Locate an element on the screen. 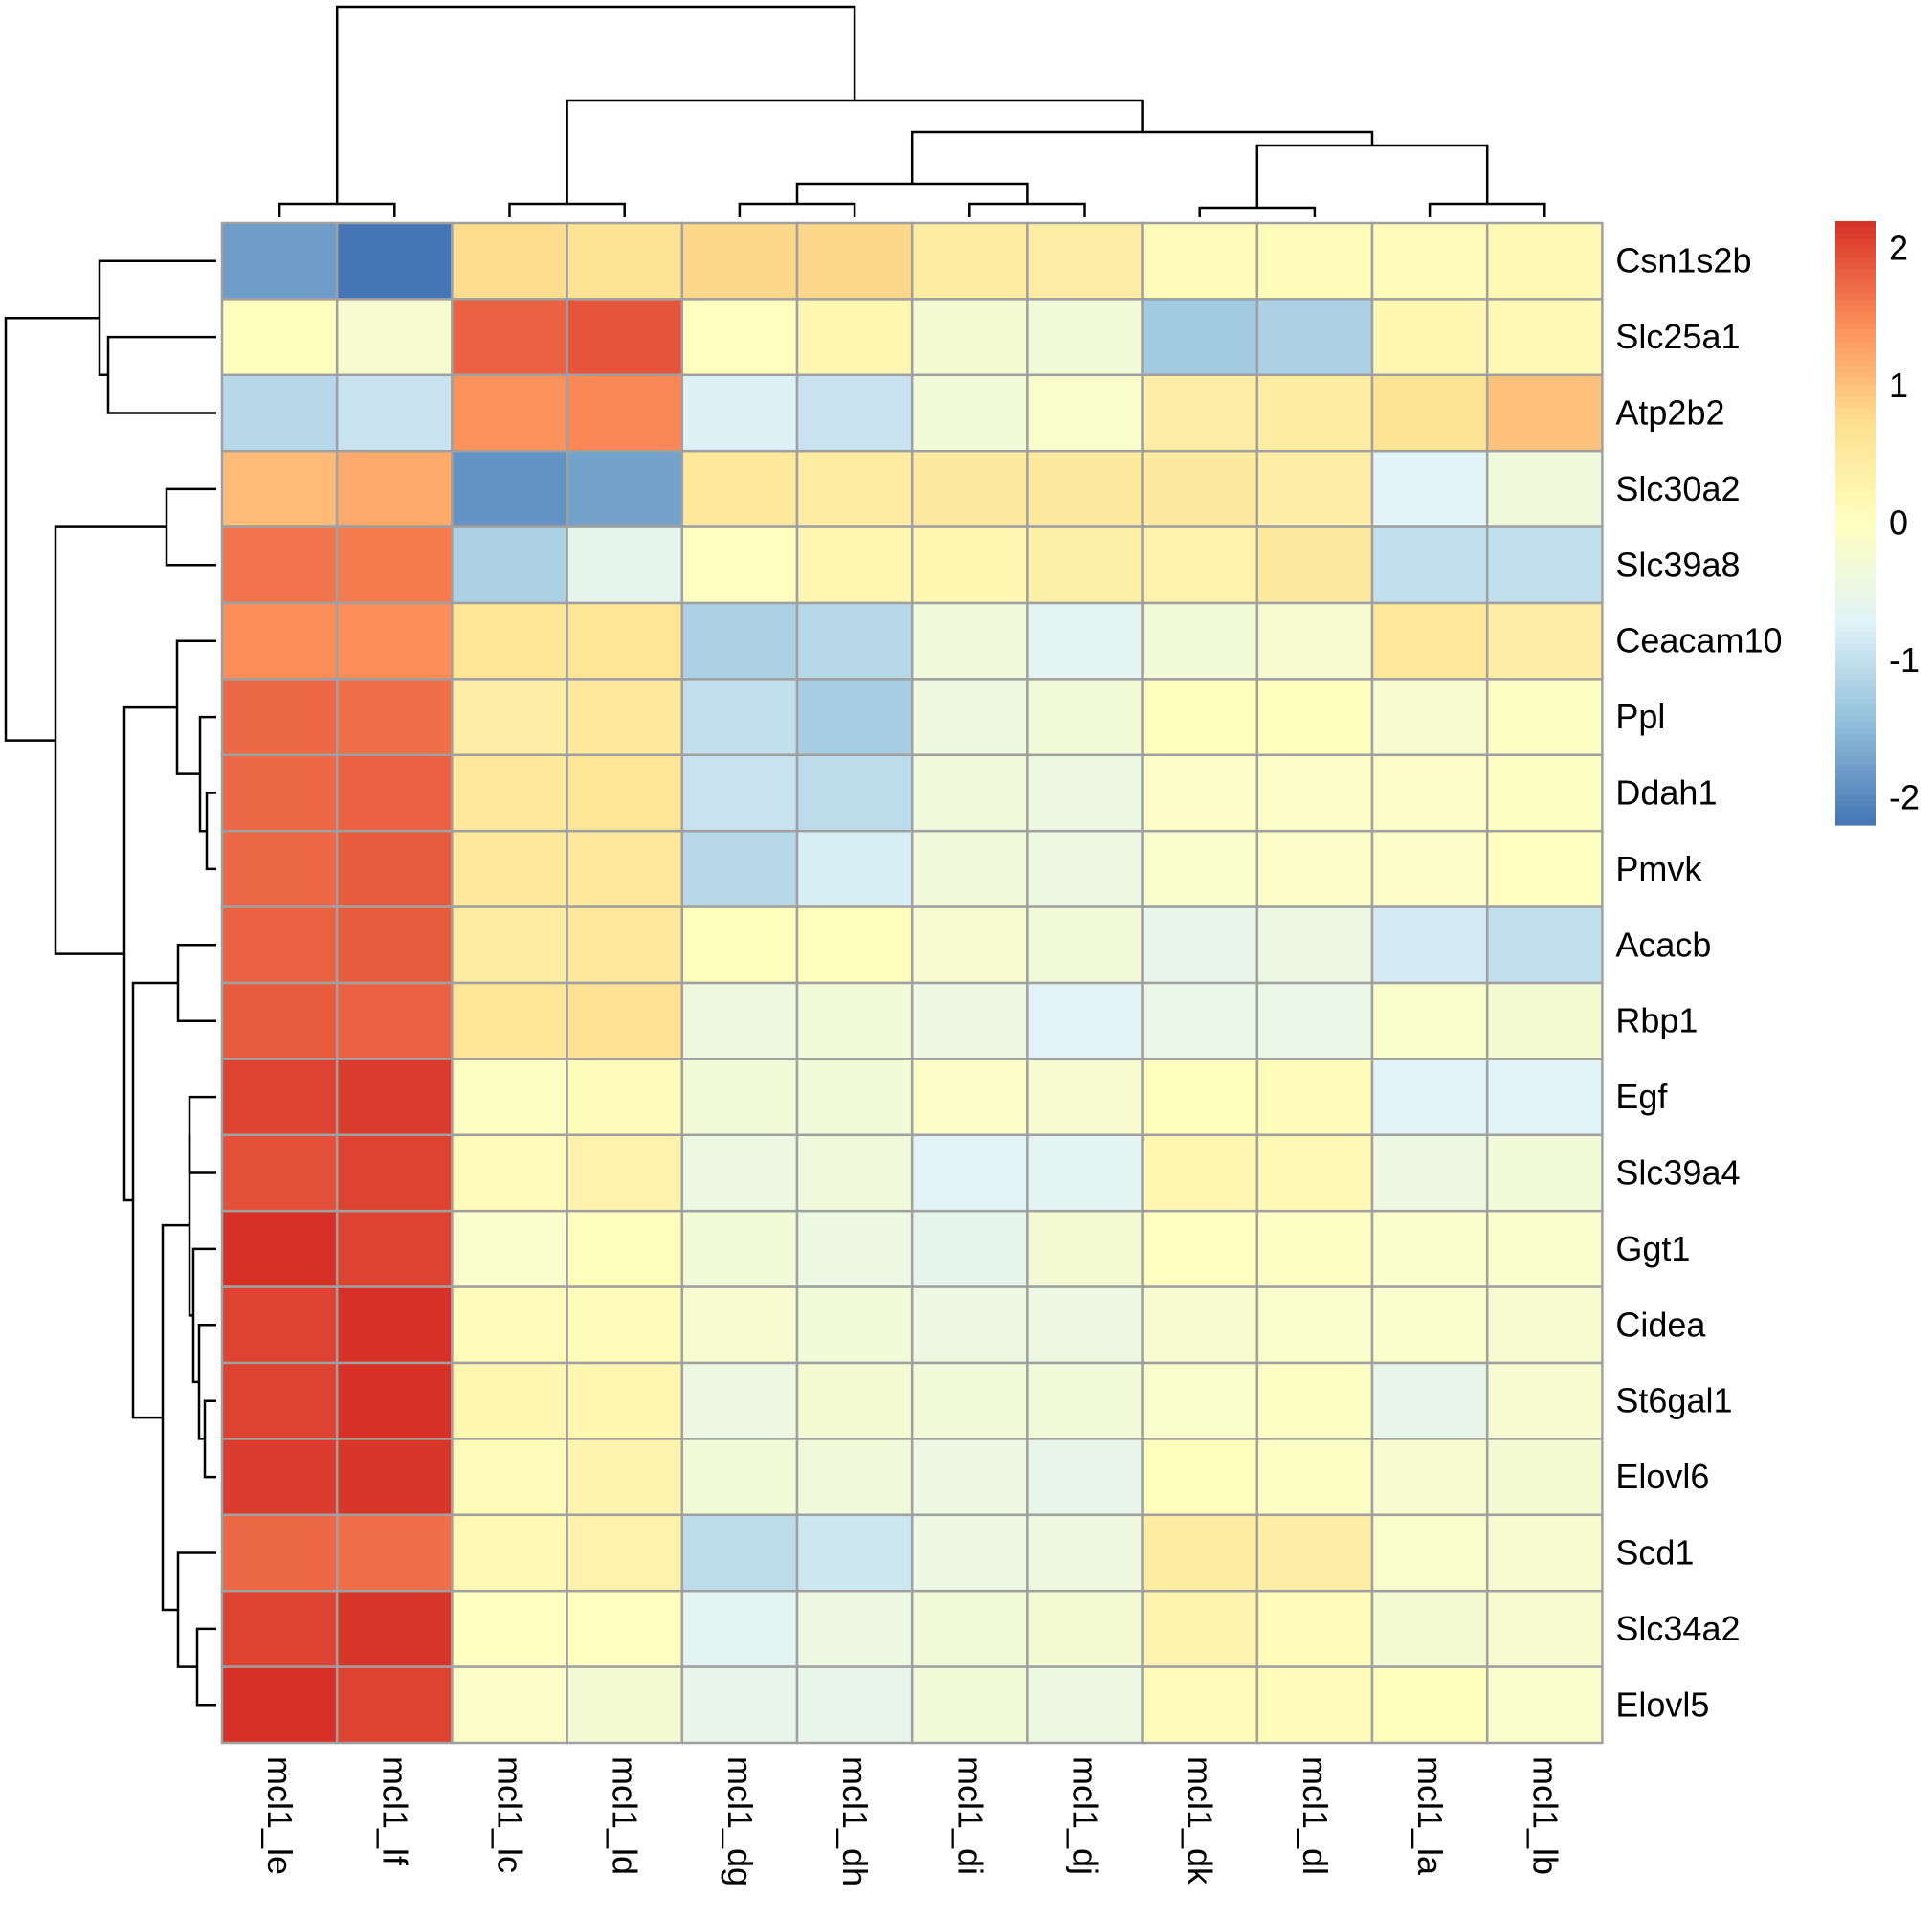 The image size is (1932, 1919). column-label: mcl1_dl is located at coordinates (1315, 1816).